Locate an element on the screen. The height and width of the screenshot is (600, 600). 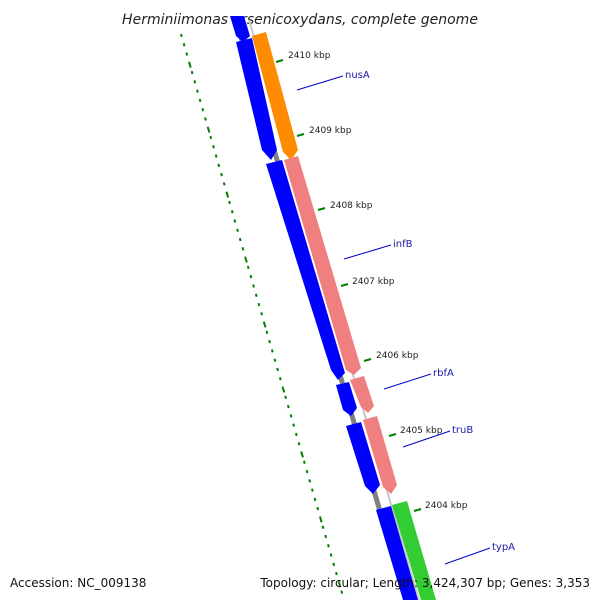
kbp-tick-label: 2406 kbp is located at coordinates (397, 356).